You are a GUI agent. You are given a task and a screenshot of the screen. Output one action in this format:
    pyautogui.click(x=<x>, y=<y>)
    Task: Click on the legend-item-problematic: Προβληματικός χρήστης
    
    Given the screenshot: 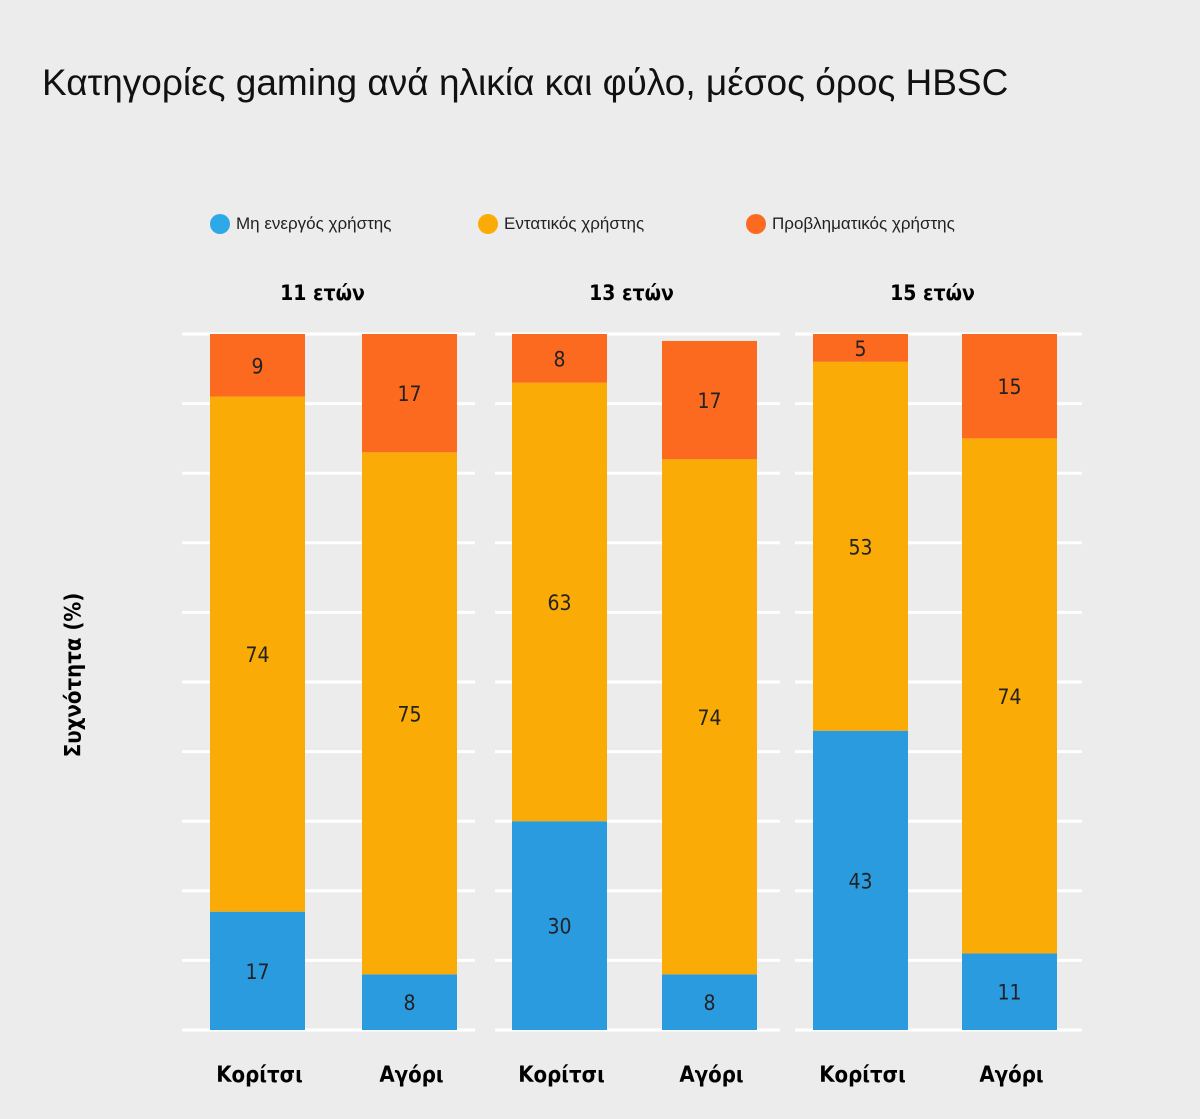 What is the action you would take?
    pyautogui.click(x=850, y=224)
    